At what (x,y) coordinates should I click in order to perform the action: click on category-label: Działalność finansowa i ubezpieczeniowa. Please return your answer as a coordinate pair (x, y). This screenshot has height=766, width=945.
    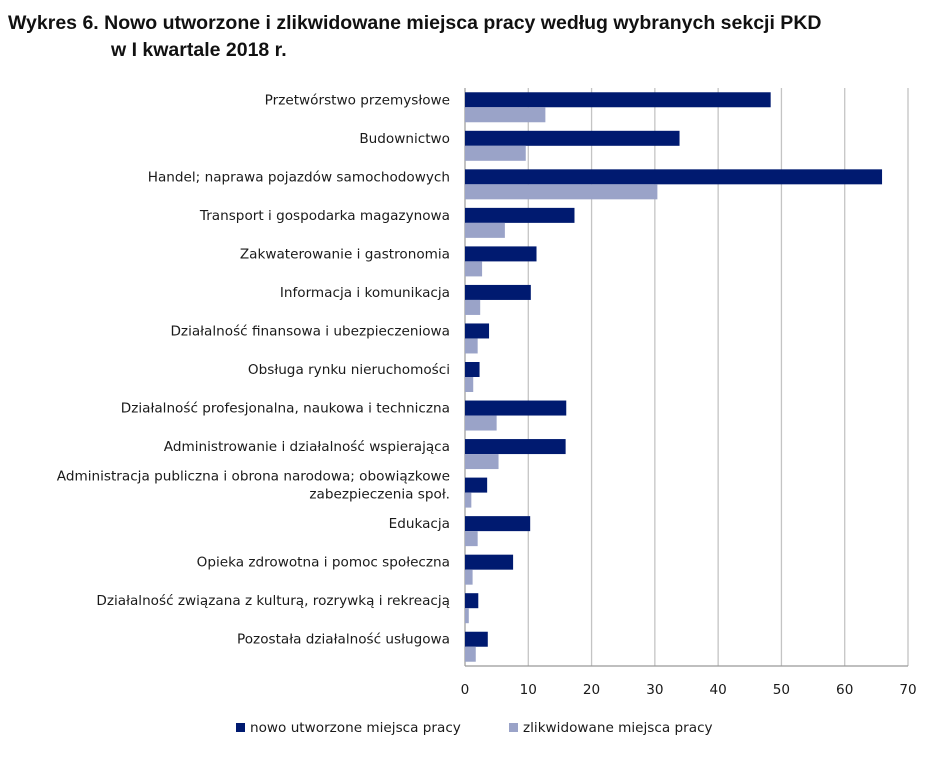
    Looking at the image, I should click on (310, 331).